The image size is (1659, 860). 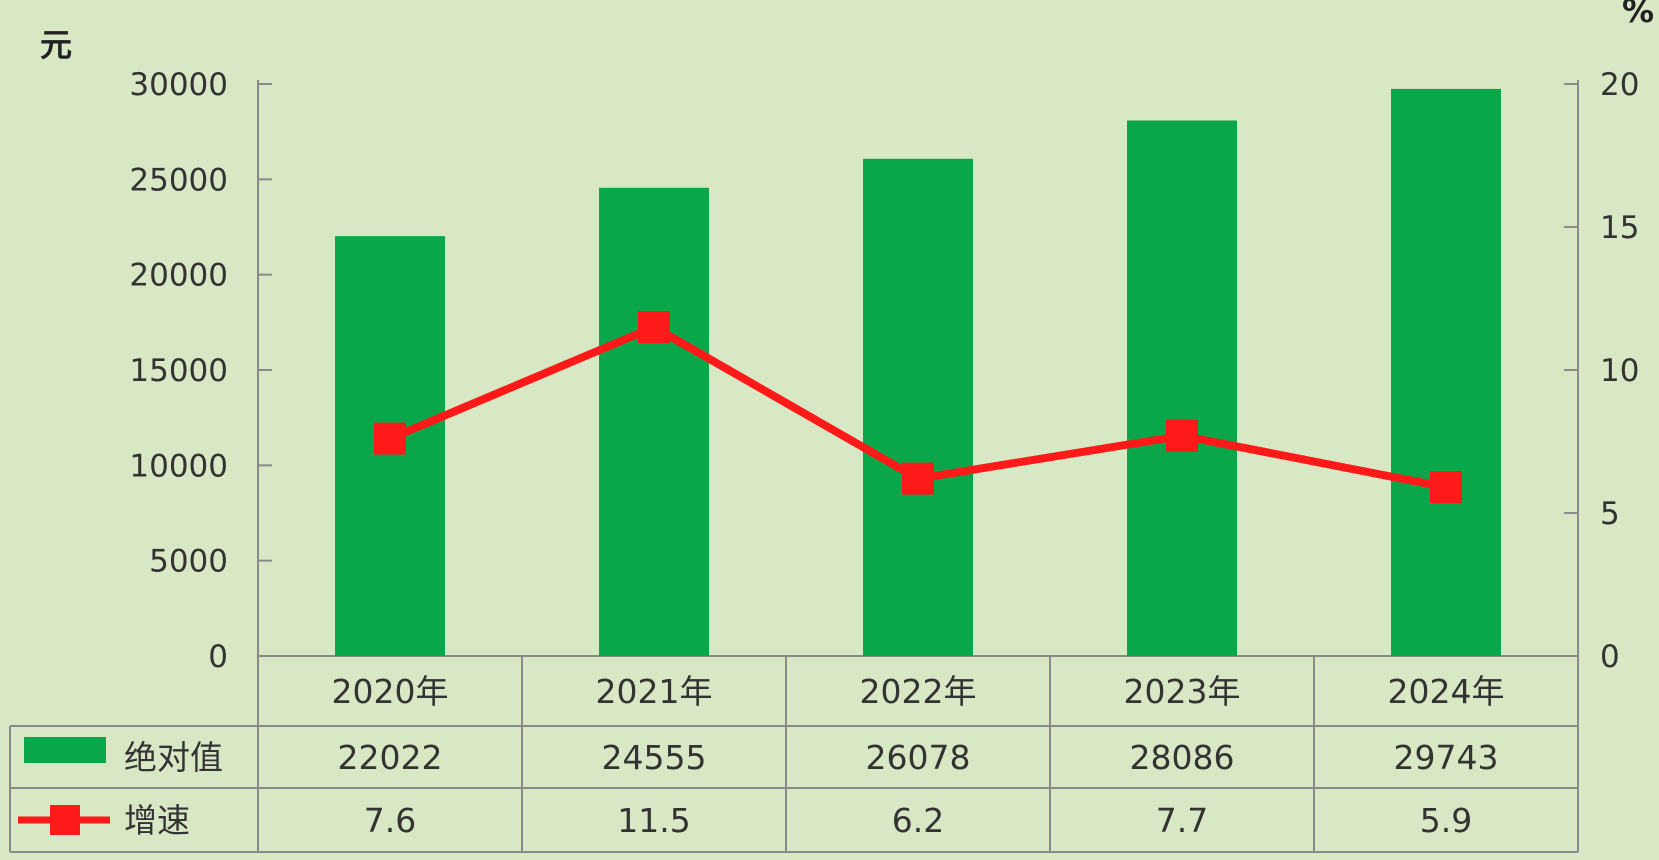 I want to click on growth-marker-2023年, so click(x=1182, y=435).